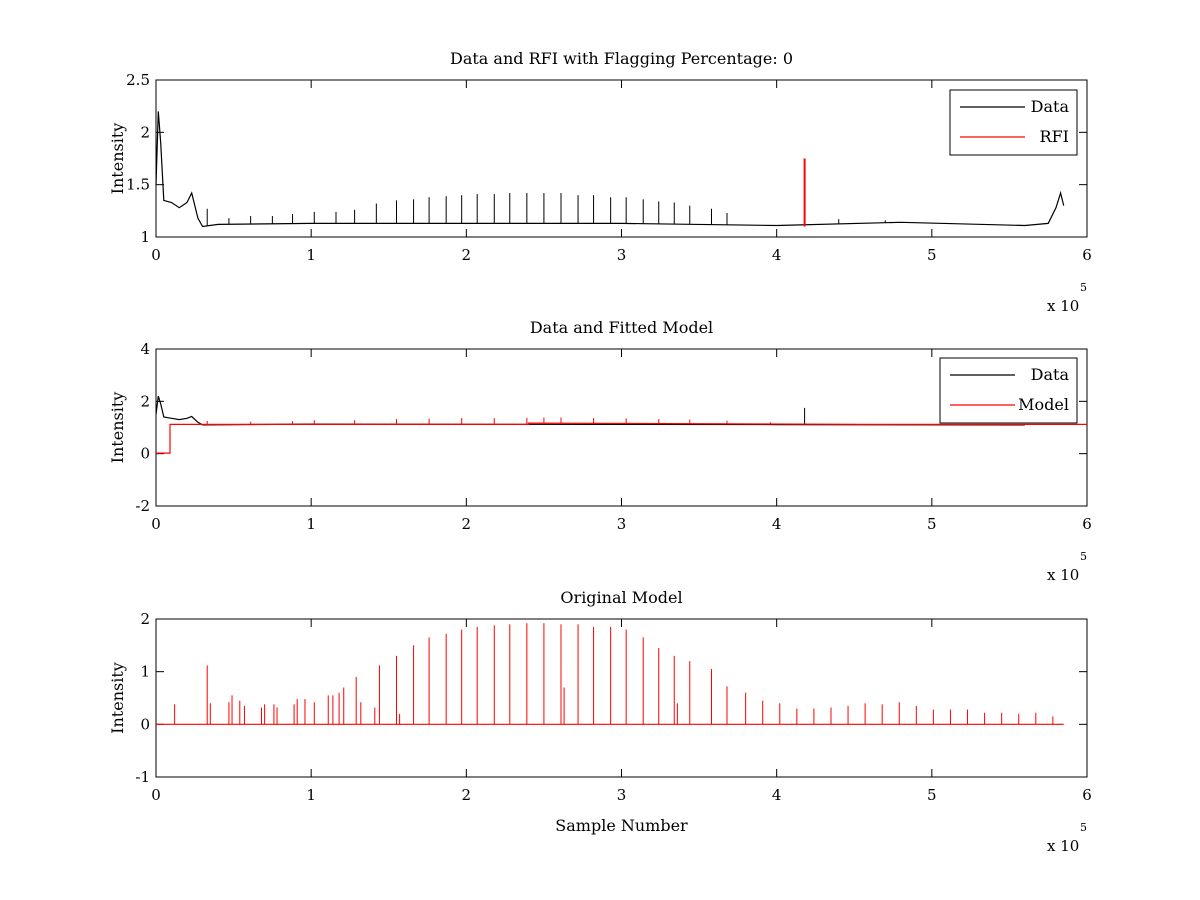  What do you see at coordinates (145, 349) in the screenshot?
I see `y-tick-label: 4` at bounding box center [145, 349].